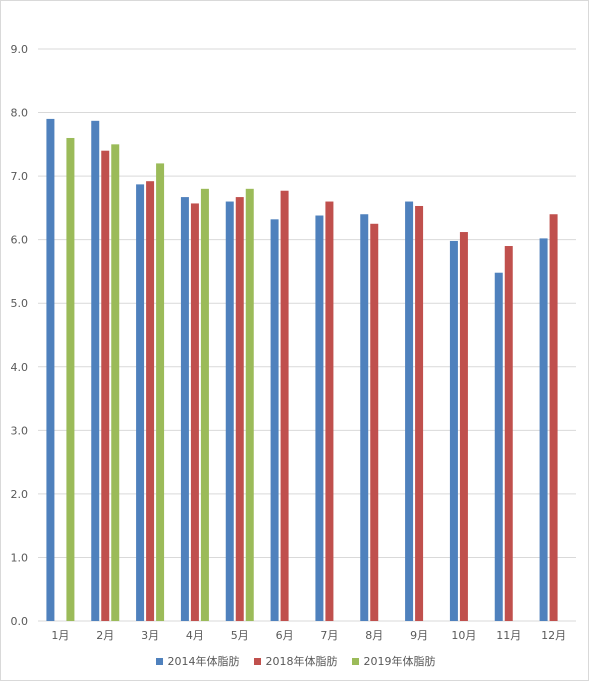 This screenshot has height=689, width=597. I want to click on legend-label-2019: 2019年体脂肪, so click(399, 661).